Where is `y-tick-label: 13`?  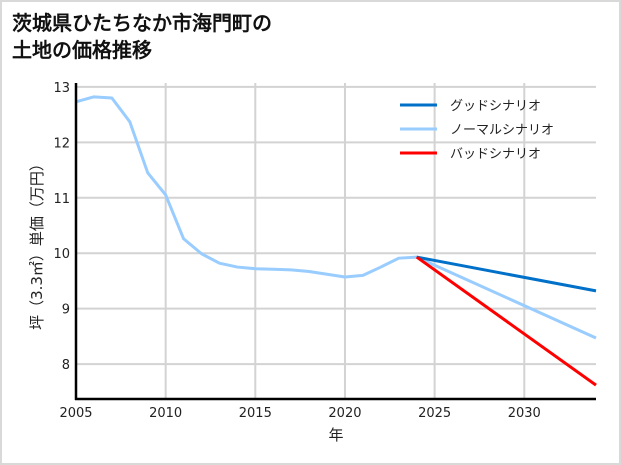 y-tick-label: 13 is located at coordinates (61, 88).